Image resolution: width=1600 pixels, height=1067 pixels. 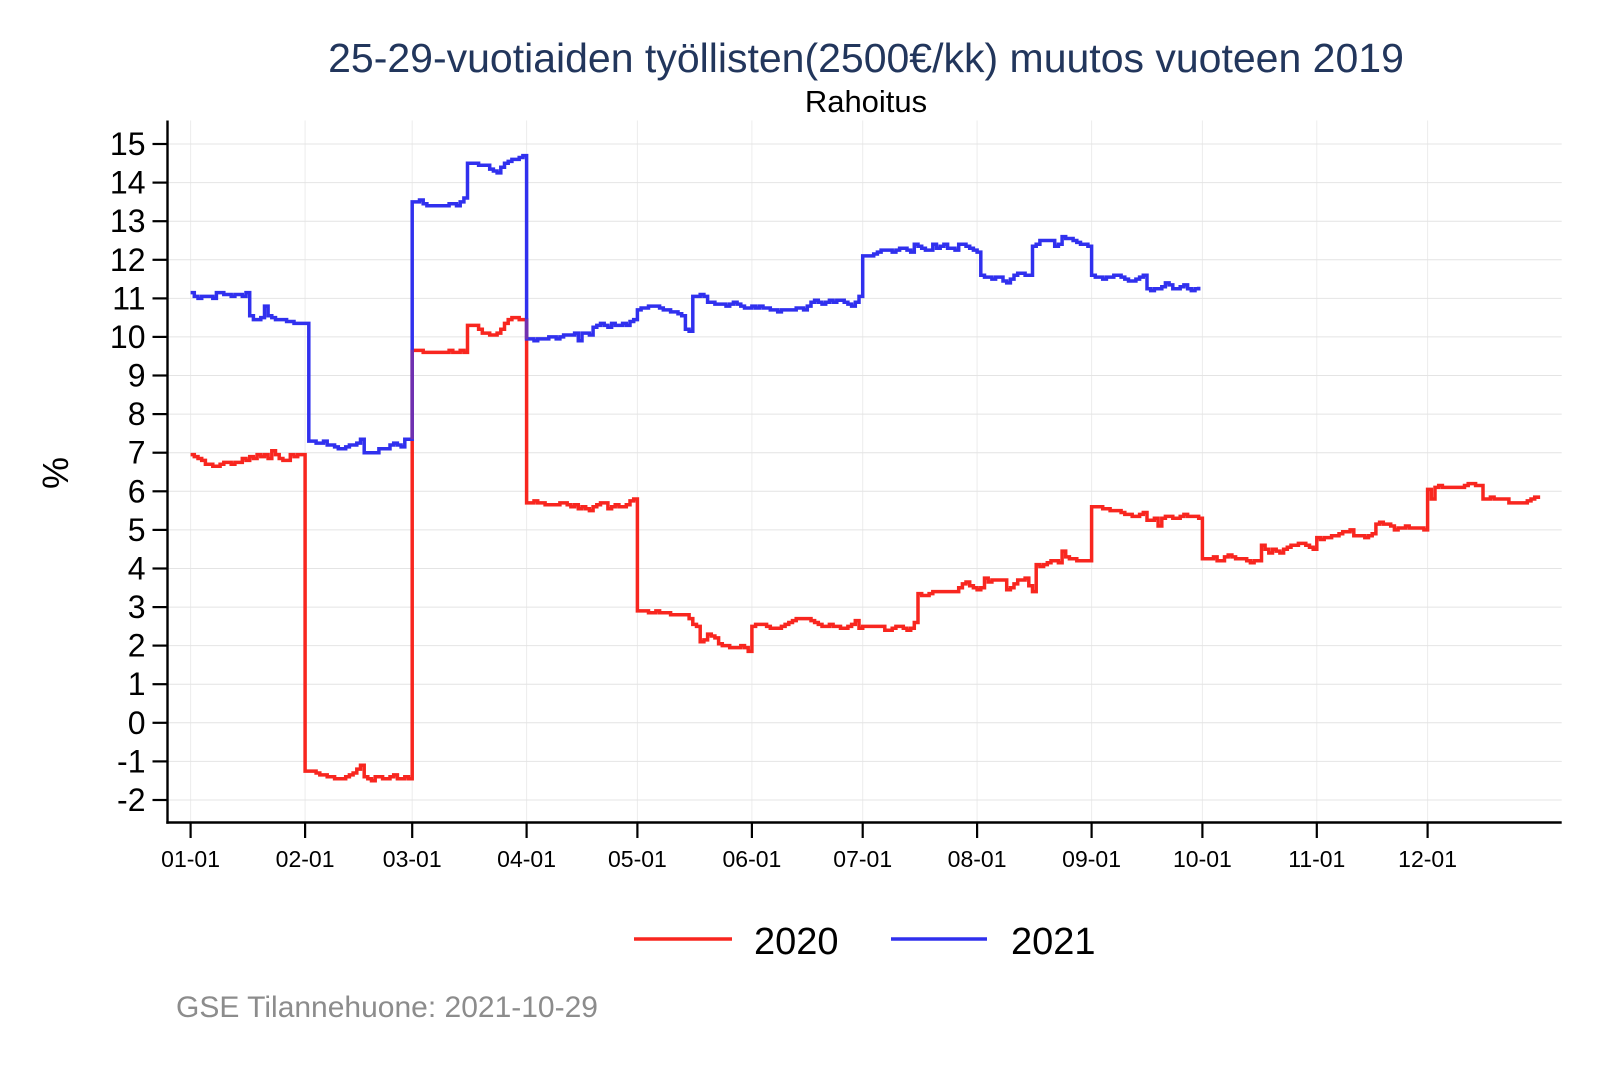 I want to click on svg-text: 2020, so click(x=796, y=942).